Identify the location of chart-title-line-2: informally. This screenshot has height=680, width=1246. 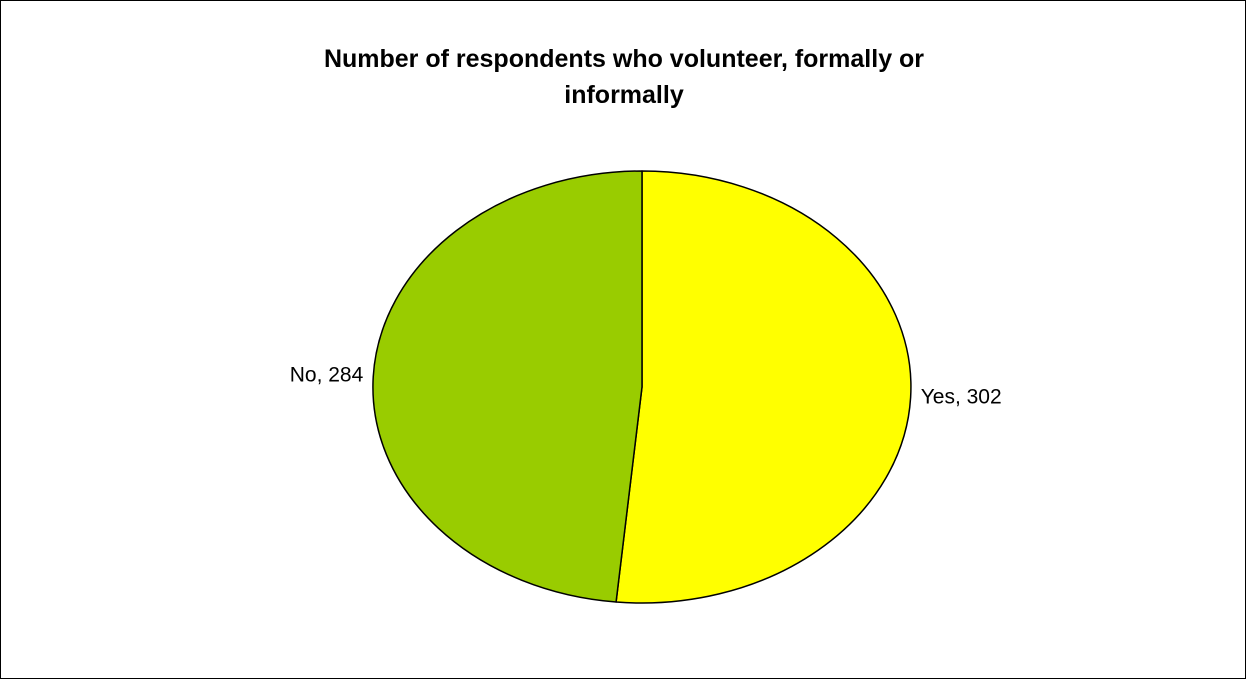
(624, 95).